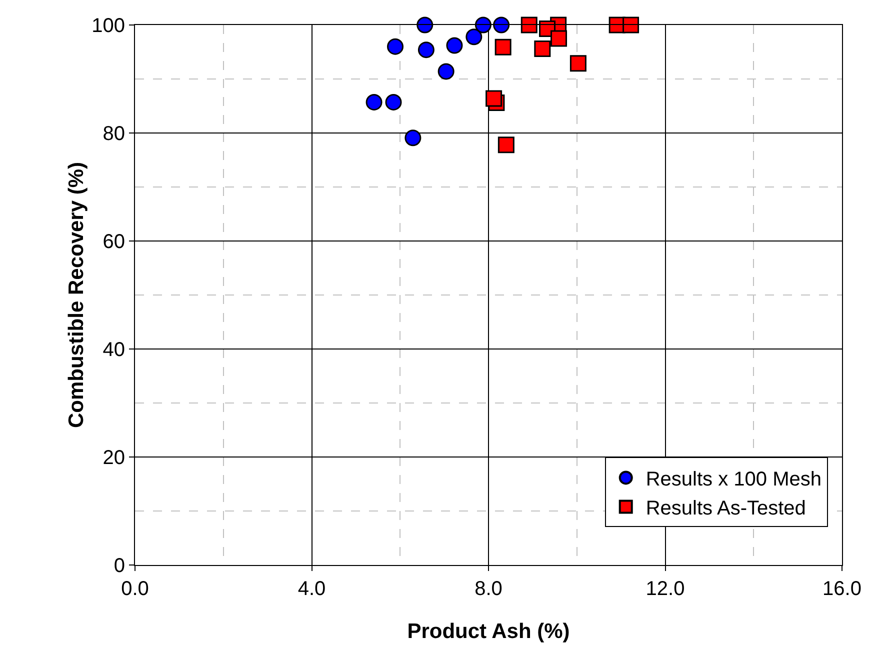 Image resolution: width=877 pixels, height=671 pixels. Describe the element at coordinates (135, 589) in the screenshot. I see `x-tick-label: 0.0` at that location.